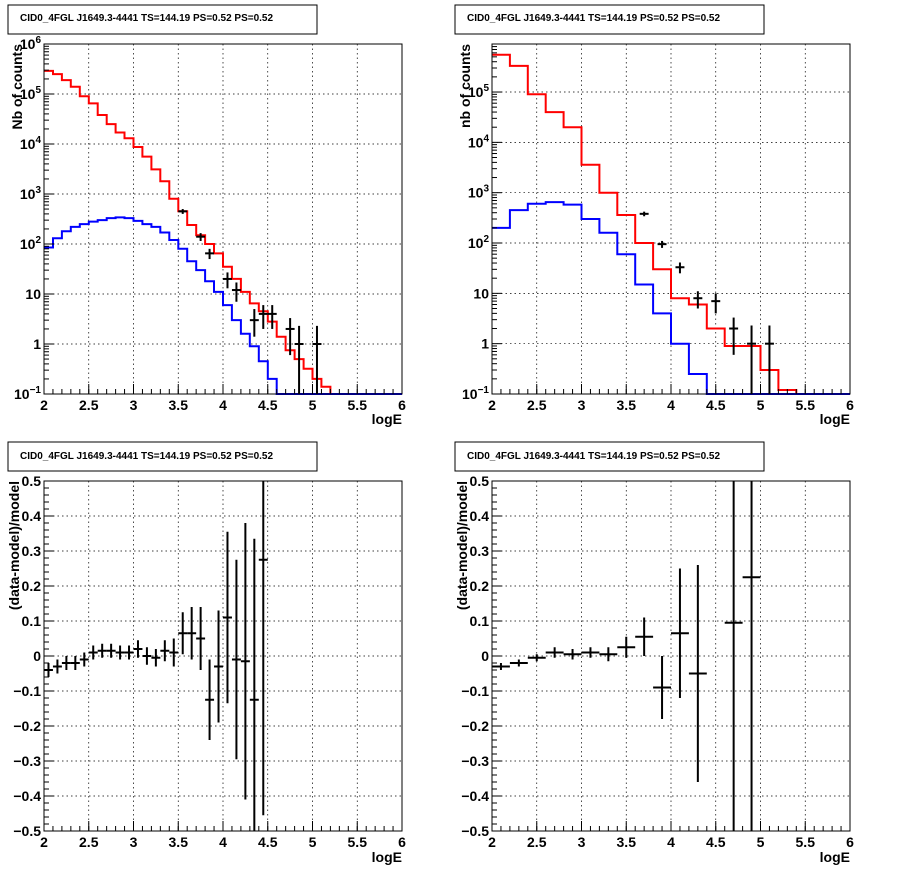 The height and width of the screenshot is (875, 898). Describe the element at coordinates (465, 86) in the screenshot. I see `y-axis-label: nb of counts` at that location.